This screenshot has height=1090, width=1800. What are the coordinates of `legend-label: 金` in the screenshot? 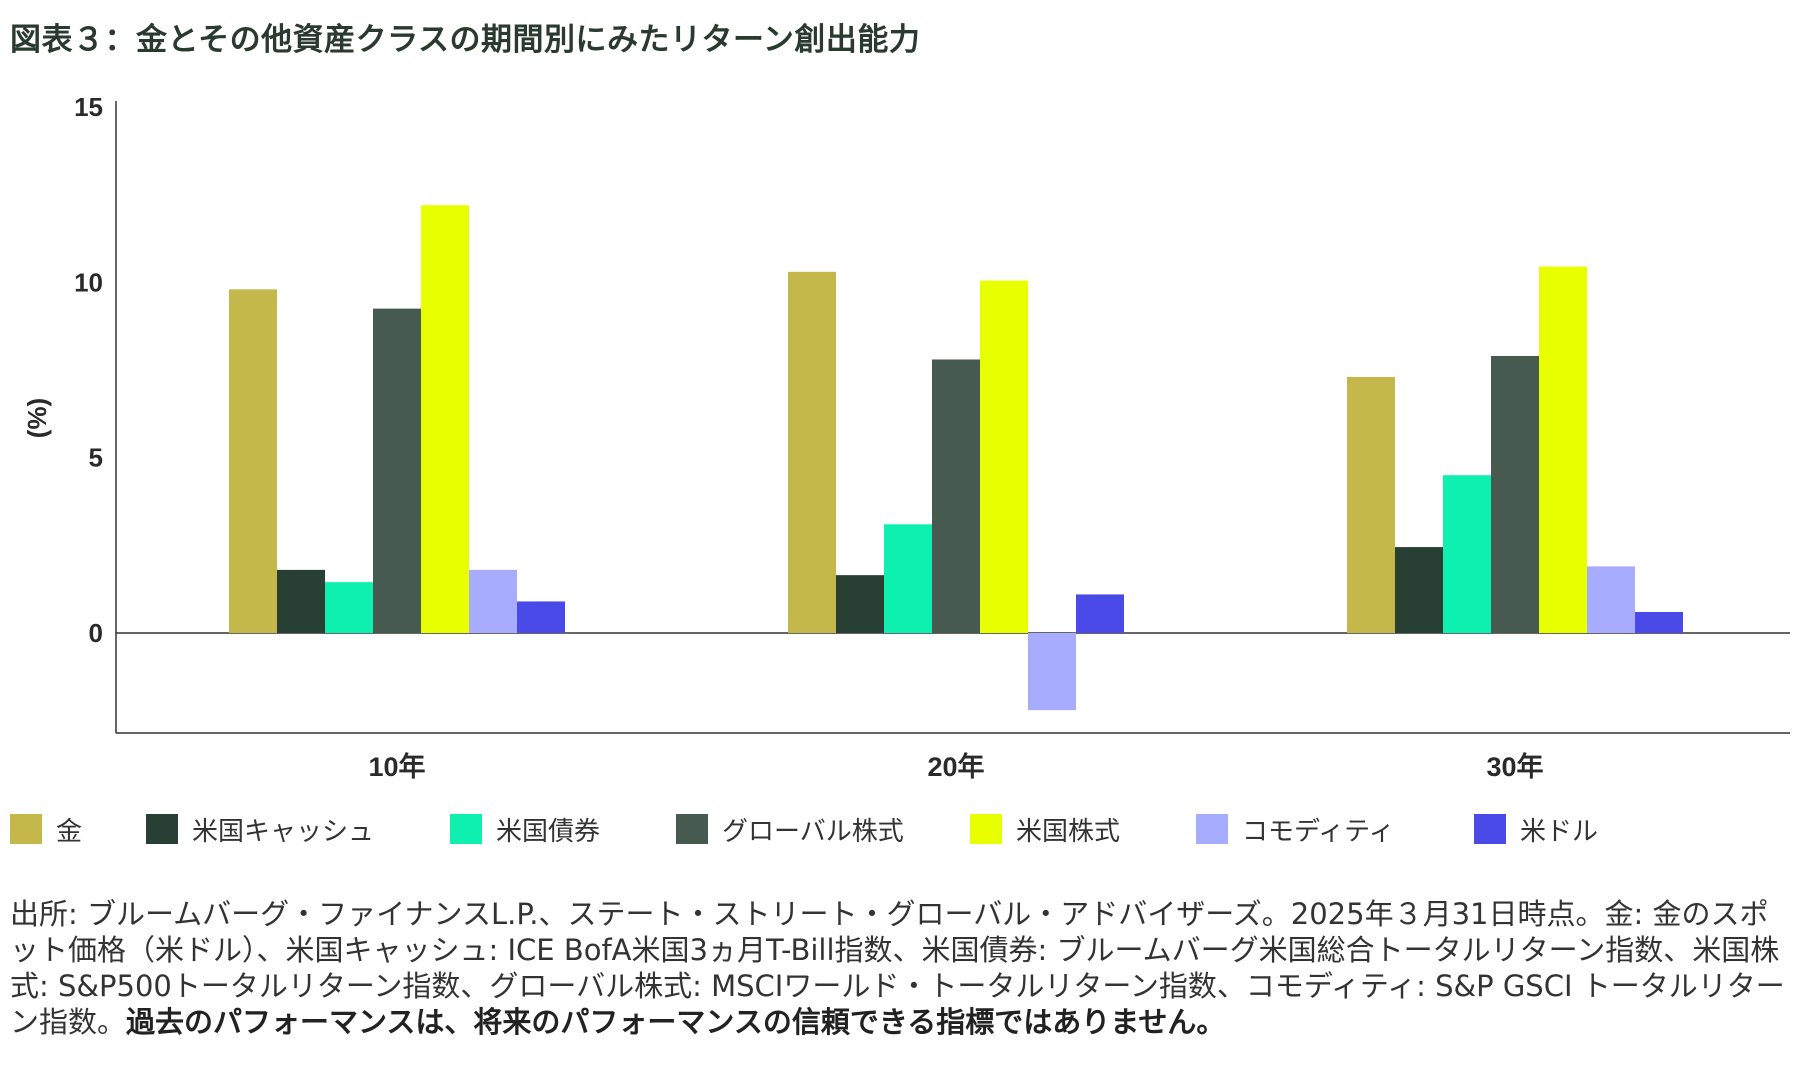 It's located at (69, 831).